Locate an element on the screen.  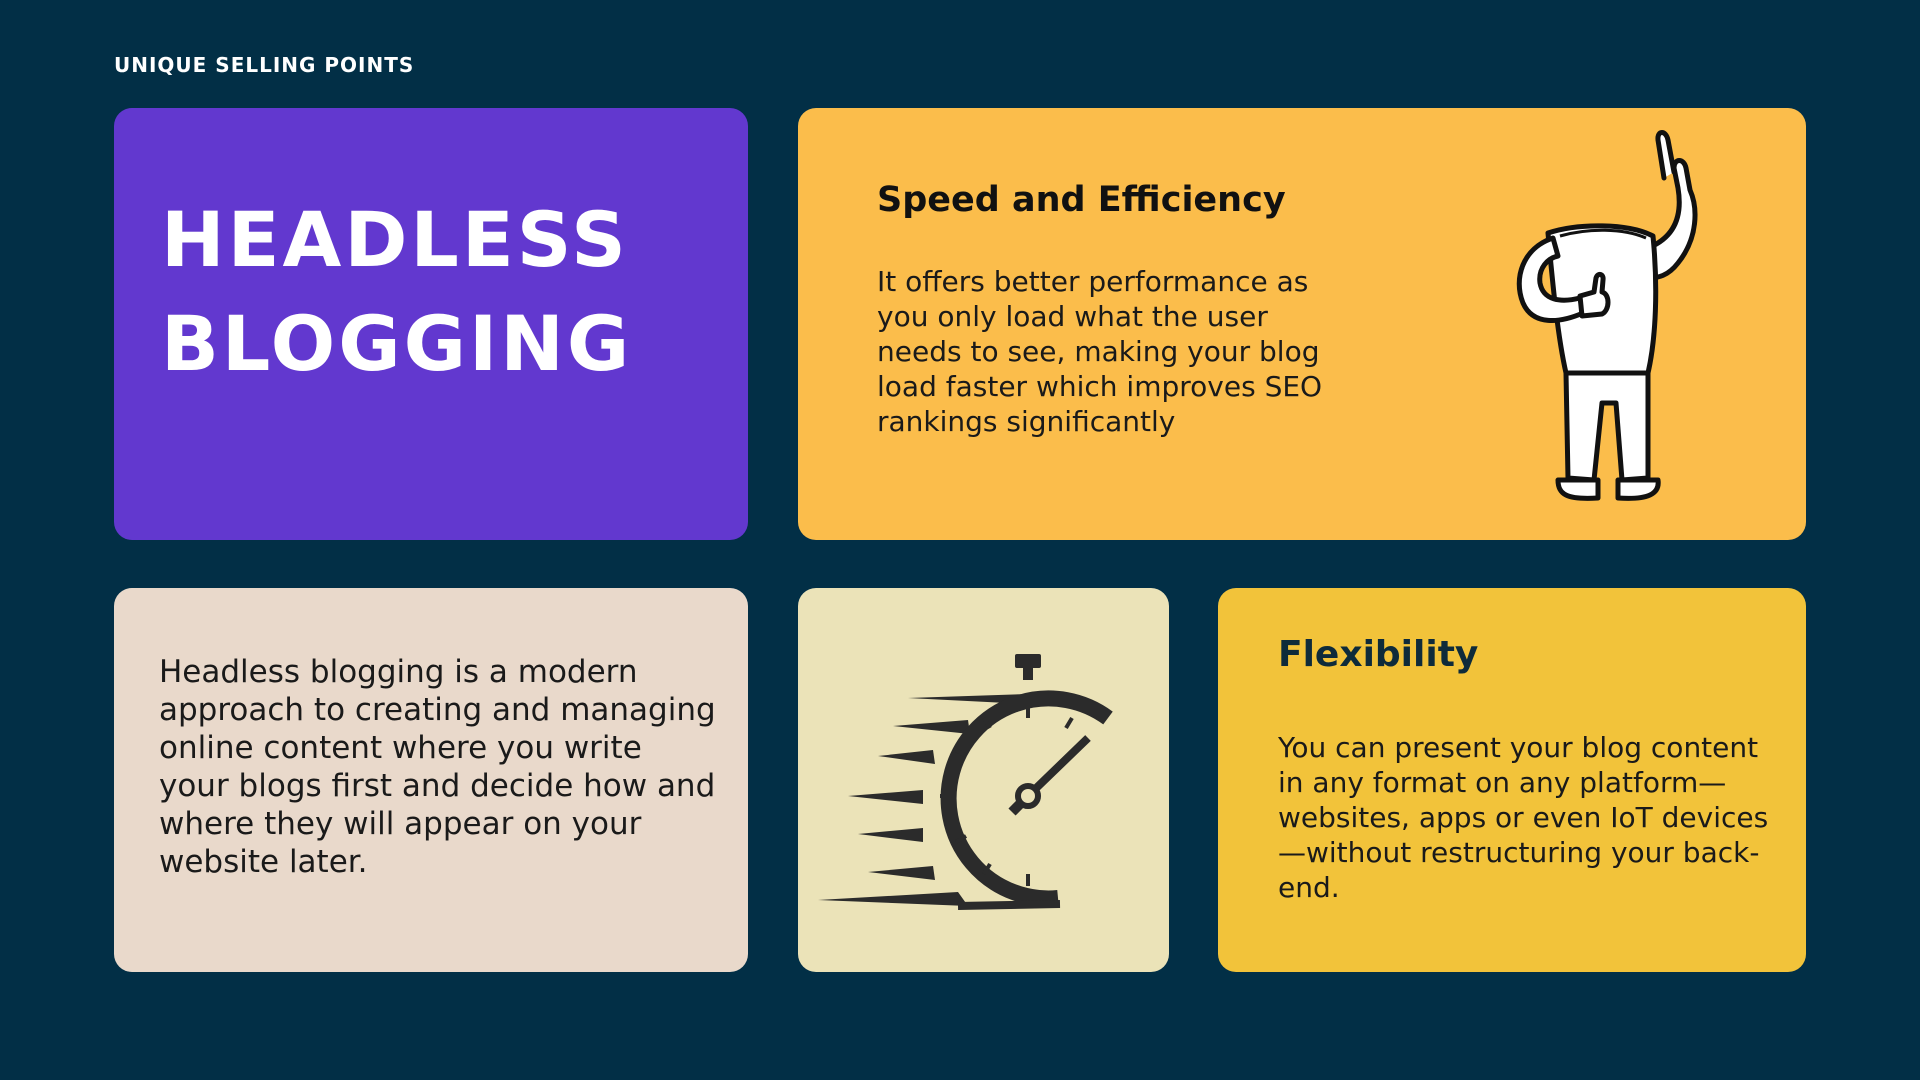
stopwatch-speed-icon is located at coordinates (965, 782).